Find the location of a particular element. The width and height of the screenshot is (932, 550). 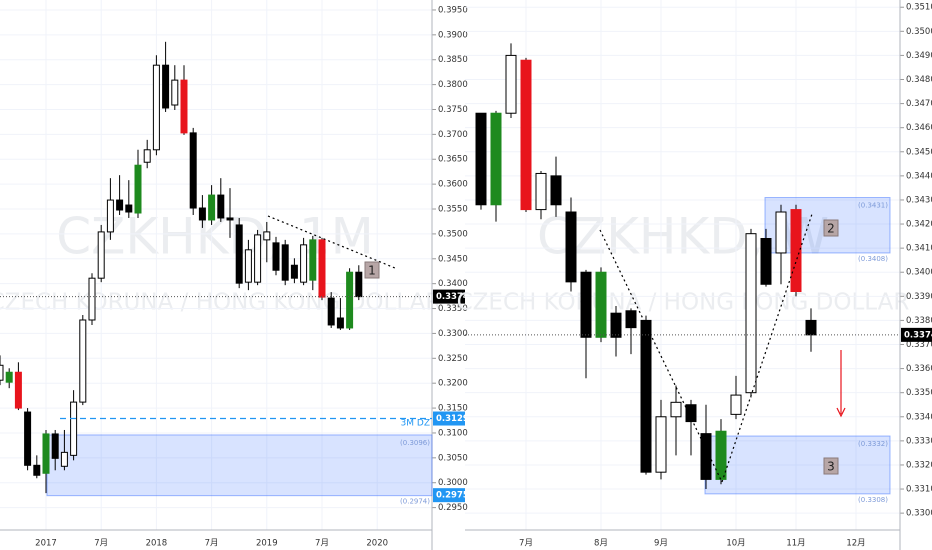

annotation: 3 is located at coordinates (831, 467).